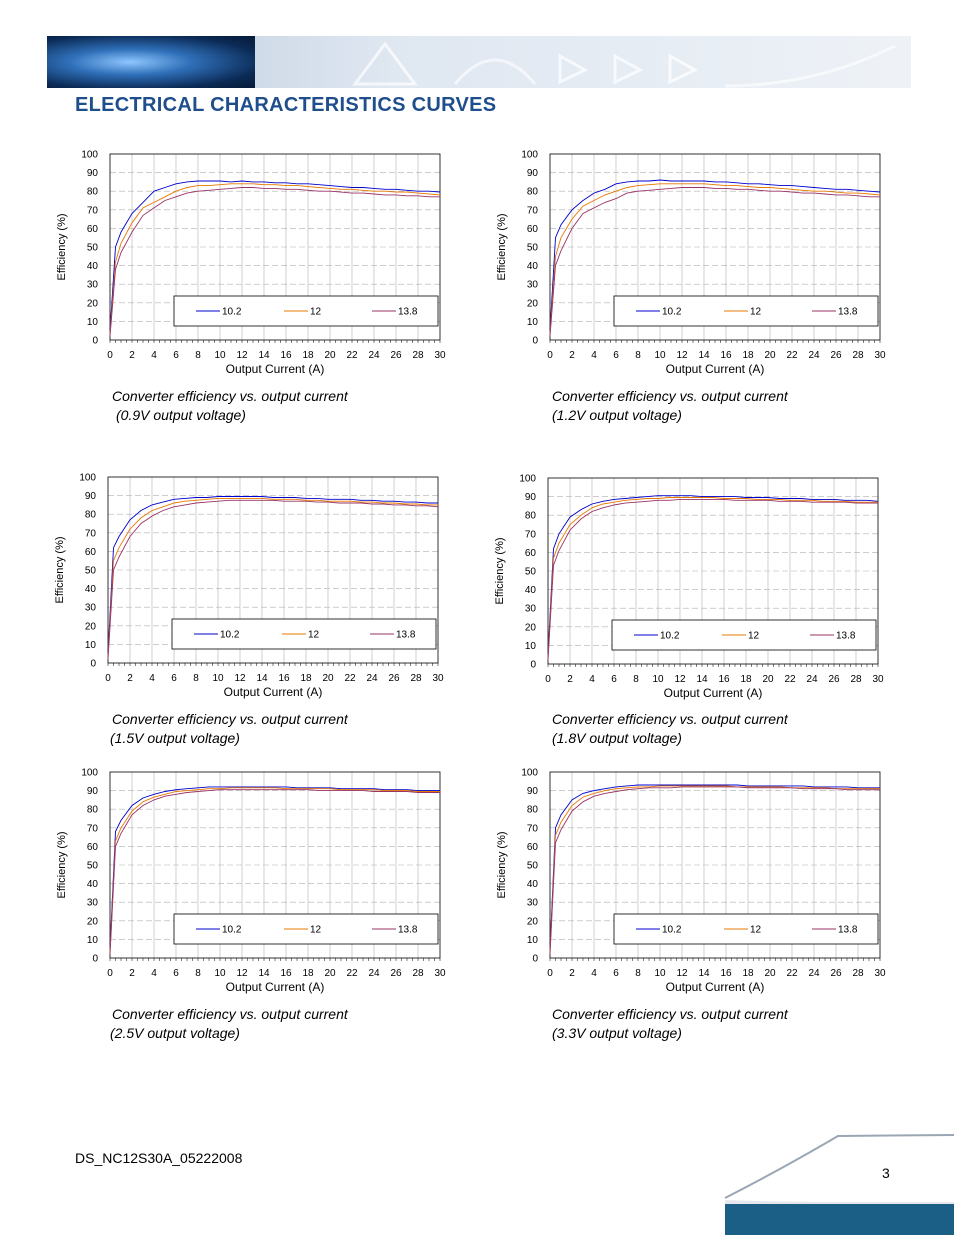 The width and height of the screenshot is (954, 1235). I want to click on caption-voltage: (1.2V output voltage), so click(617, 415).